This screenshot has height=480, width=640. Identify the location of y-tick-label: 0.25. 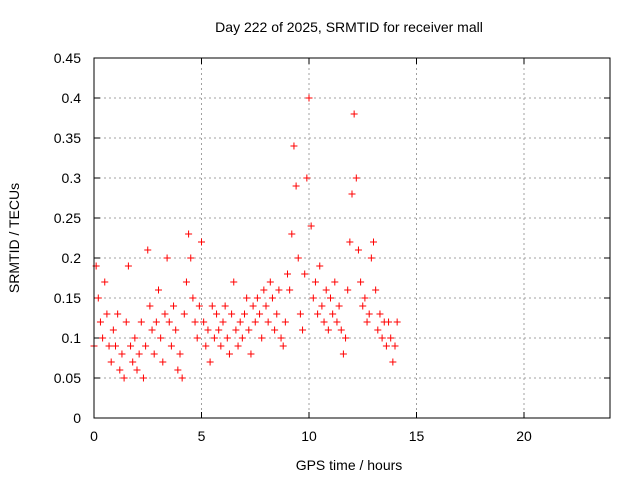
(67, 218).